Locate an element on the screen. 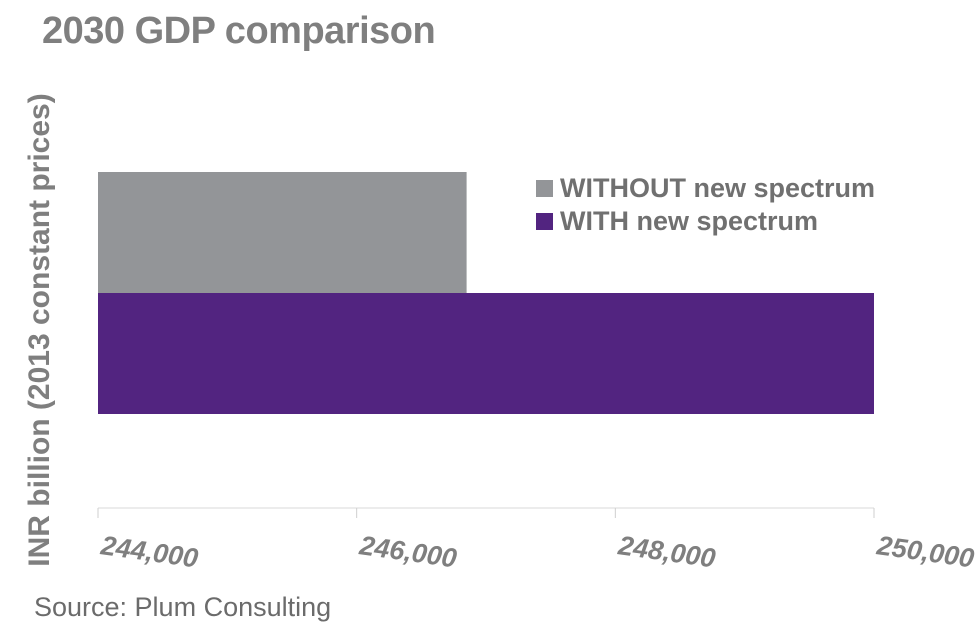  legend-swatch-with is located at coordinates (544, 221).